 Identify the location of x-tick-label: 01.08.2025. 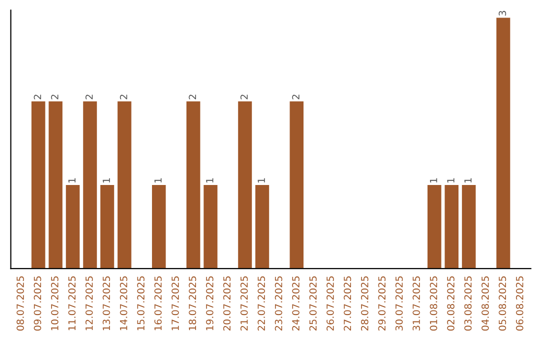
(434, 303).